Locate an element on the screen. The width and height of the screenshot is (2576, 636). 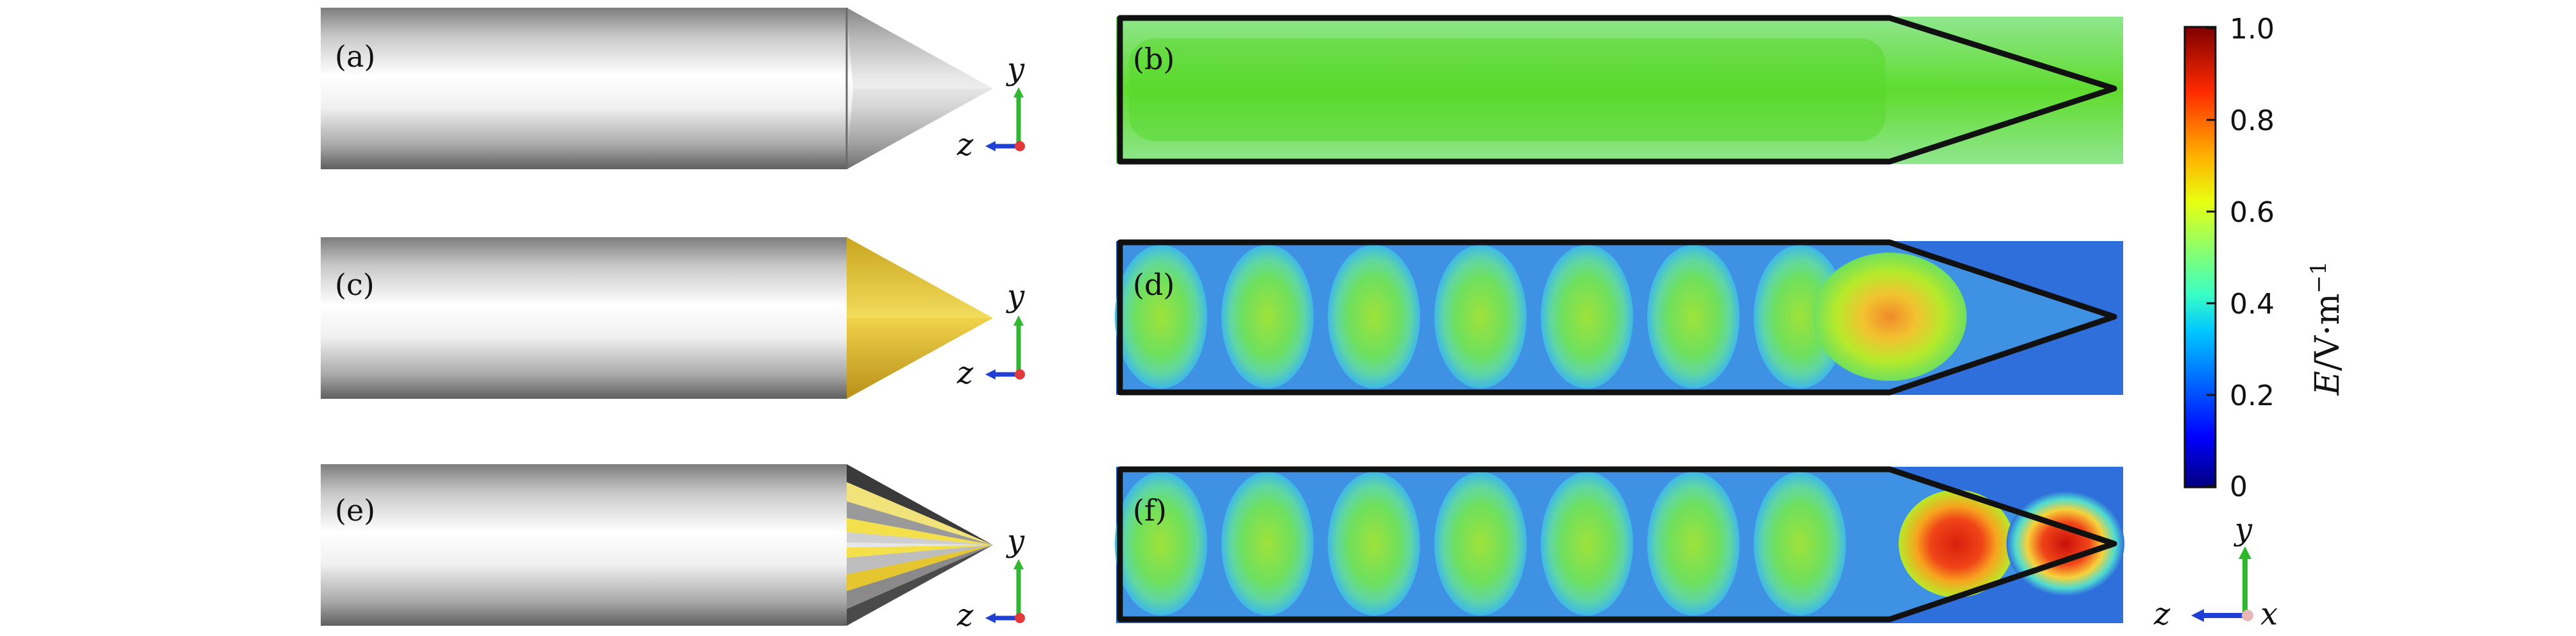
field-map-d is located at coordinates (1619, 318).